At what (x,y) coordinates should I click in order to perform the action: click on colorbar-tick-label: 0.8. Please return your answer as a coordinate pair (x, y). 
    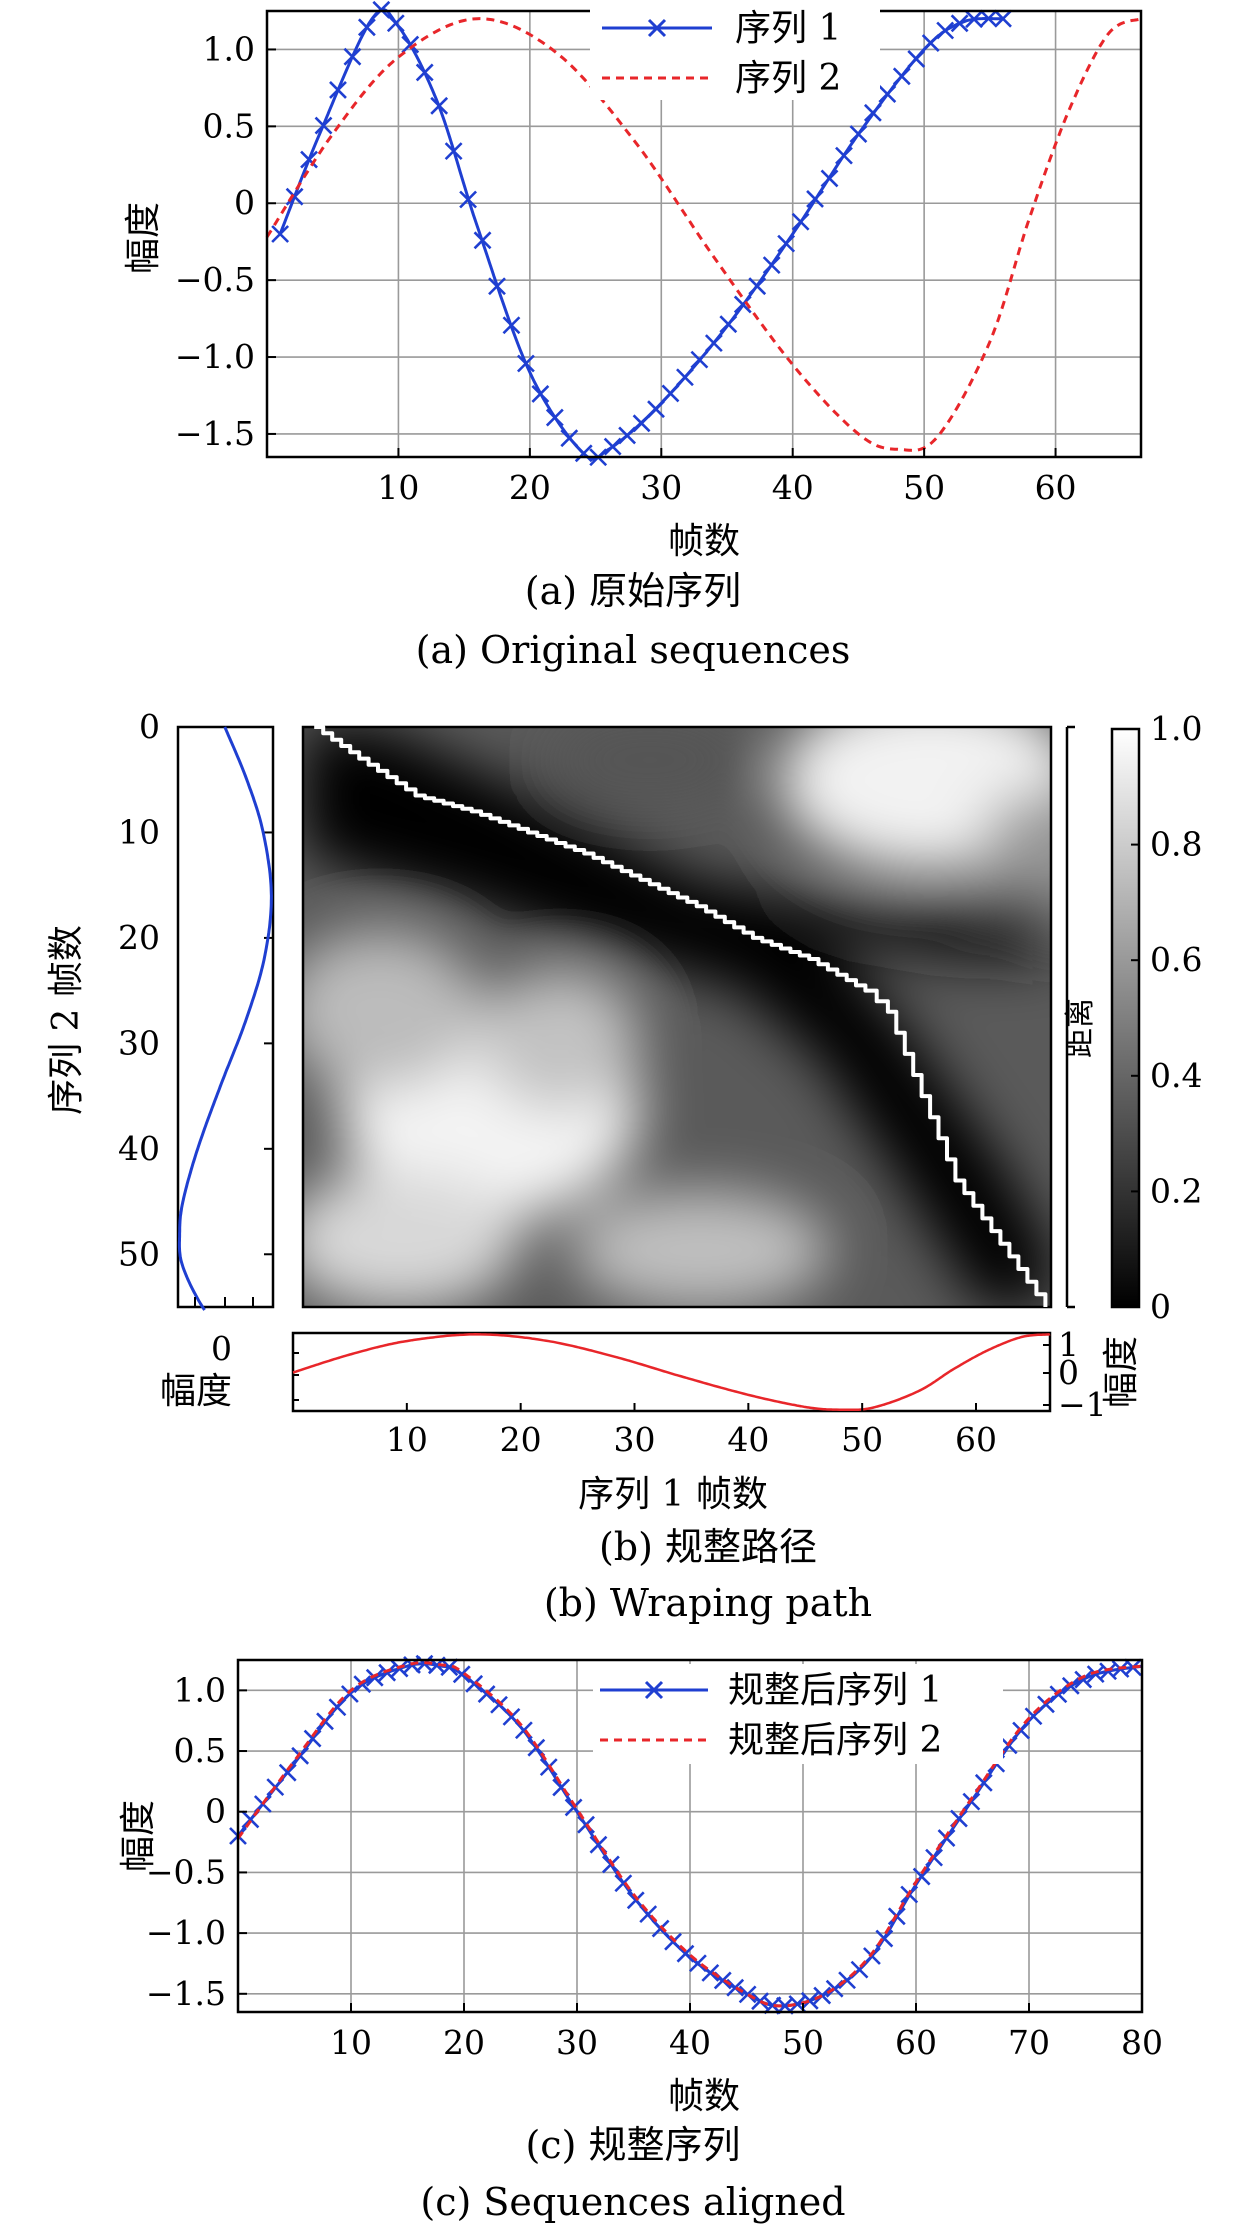
    Looking at the image, I should click on (1176, 844).